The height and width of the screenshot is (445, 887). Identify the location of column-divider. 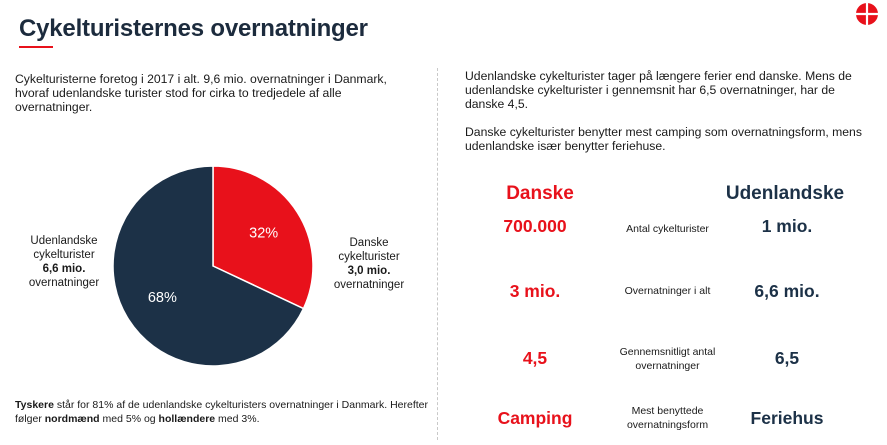
(437, 254).